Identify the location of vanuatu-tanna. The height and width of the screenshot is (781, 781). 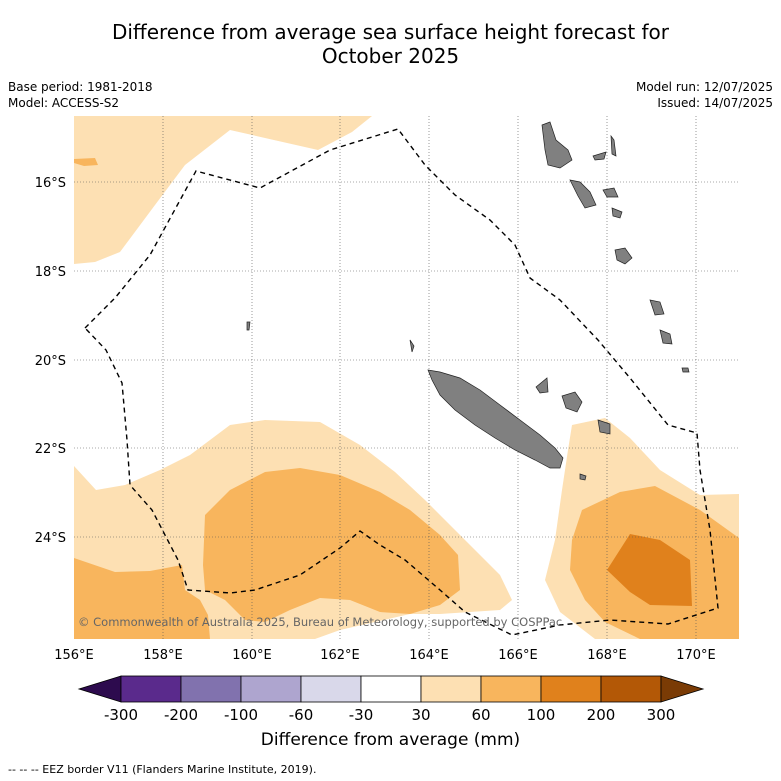
(666, 337).